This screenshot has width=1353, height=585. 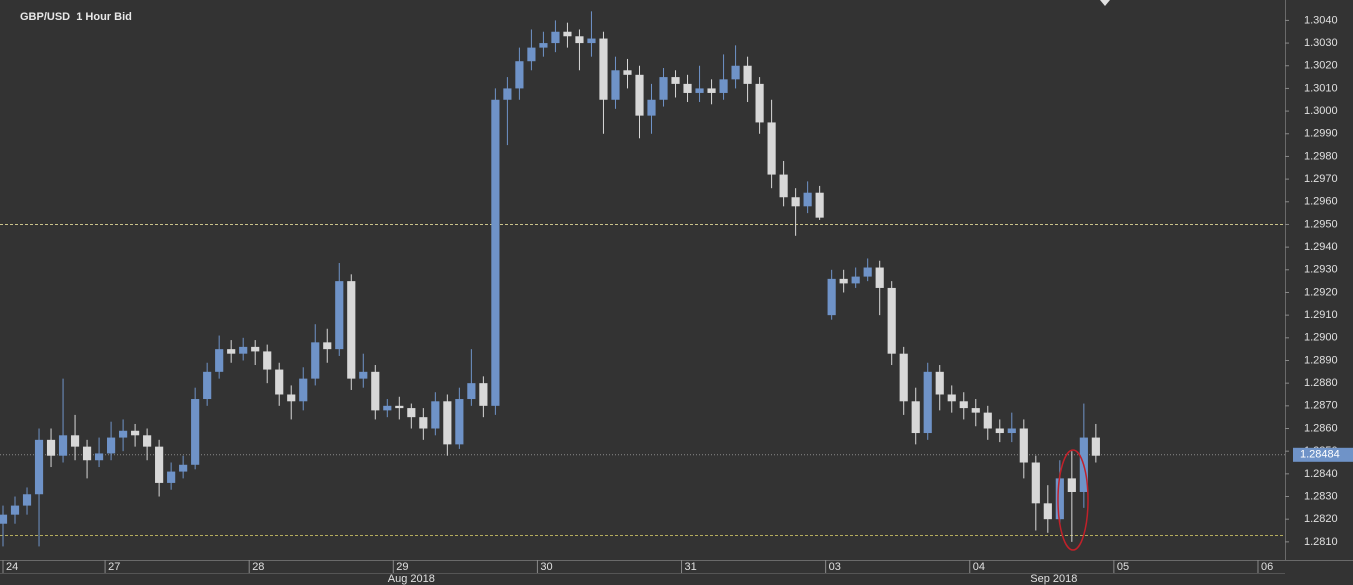 I want to click on y-tick-label: 1.2830, so click(x=1321, y=496).